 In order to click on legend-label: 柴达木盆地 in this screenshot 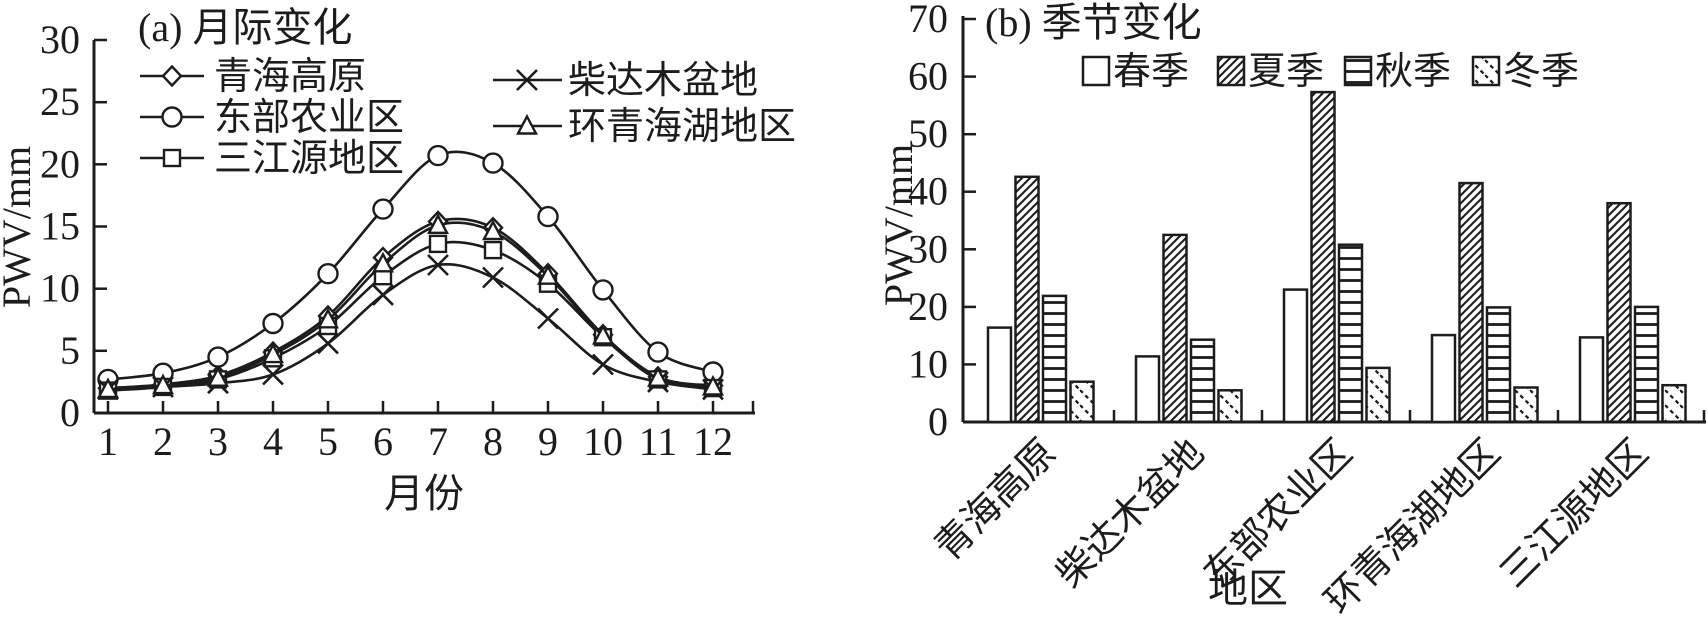, I will do `click(663, 81)`.